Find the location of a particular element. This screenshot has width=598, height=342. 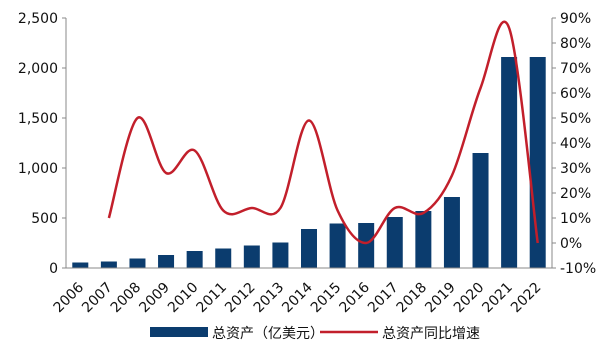

right-y-axis: -10% 0% 10% 20% 30% 40% 50% 60% 70% 80% 90% is located at coordinates (573, 144).